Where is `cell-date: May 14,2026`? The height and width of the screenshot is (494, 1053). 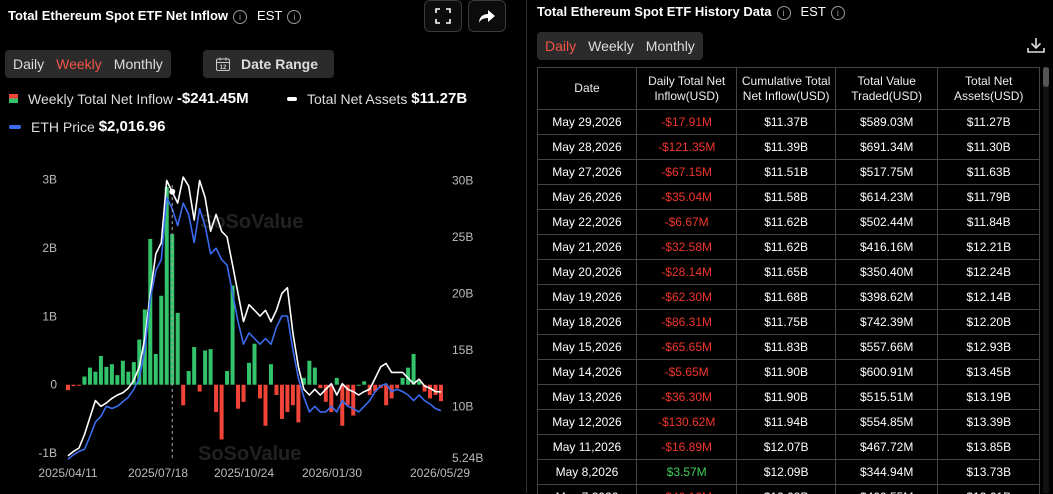 cell-date: May 14,2026 is located at coordinates (587, 372).